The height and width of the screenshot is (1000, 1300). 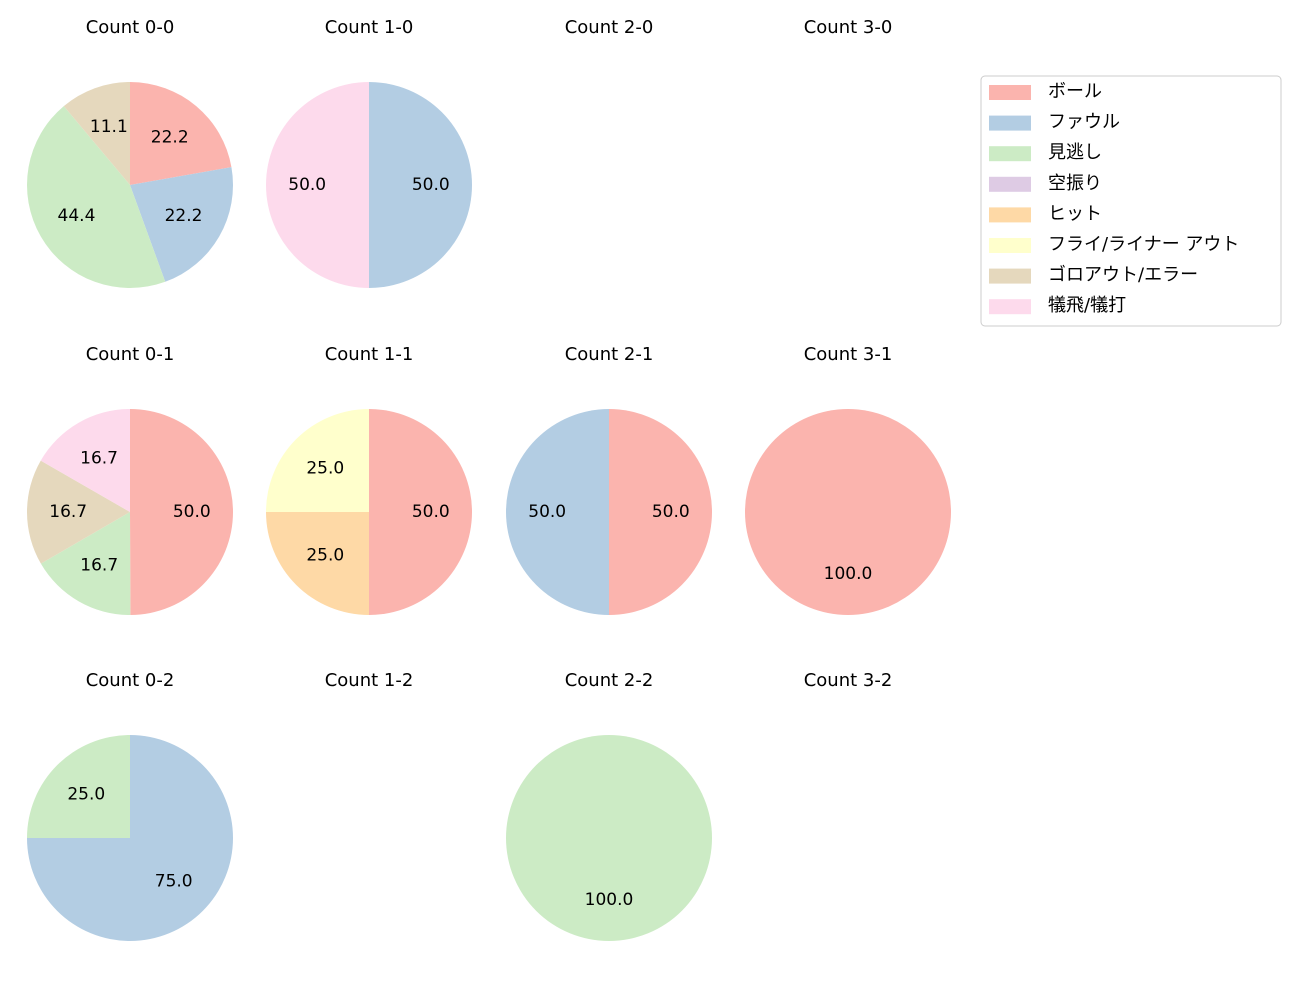 What do you see at coordinates (1123, 275) in the screenshot?
I see `legend-label: ゴロアウト/エラー` at bounding box center [1123, 275].